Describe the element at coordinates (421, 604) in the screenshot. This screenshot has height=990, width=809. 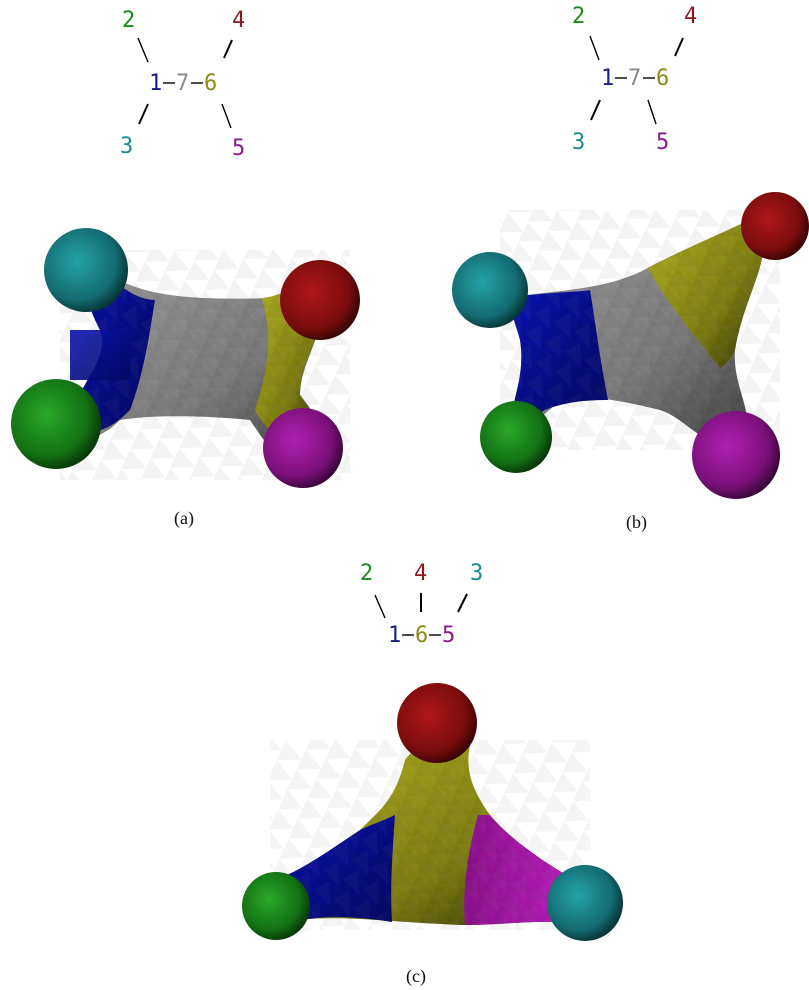
I see `tree-c: 2 4 3 1 6 5` at that location.